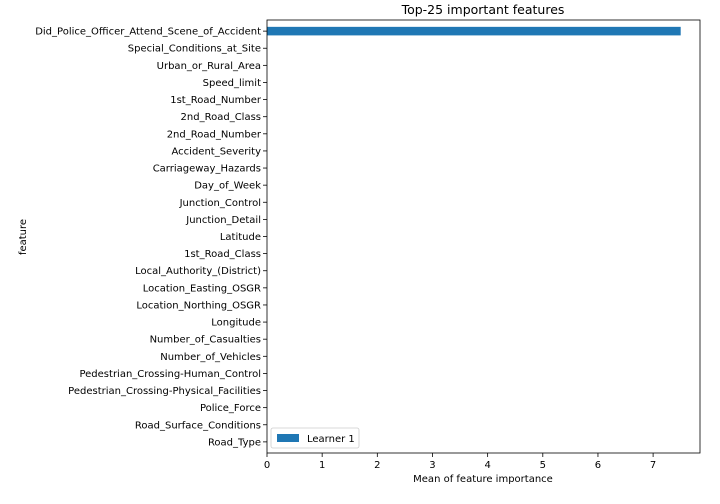  What do you see at coordinates (209, 66) in the screenshot?
I see `y-tick-label: Urban_or_Rural_Area` at bounding box center [209, 66].